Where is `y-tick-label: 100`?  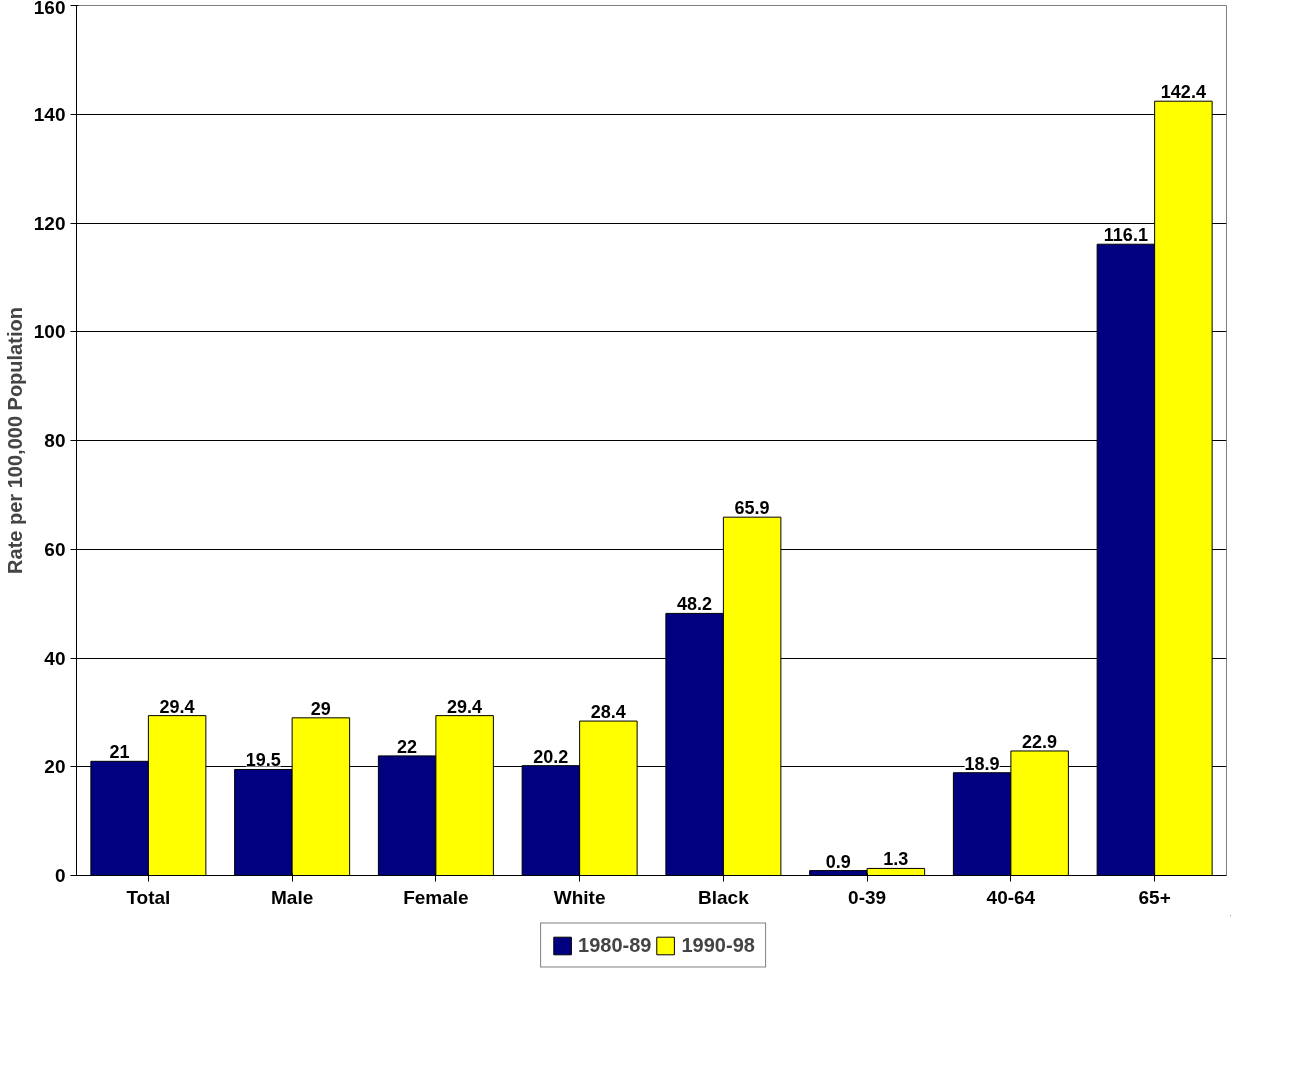 y-tick-label: 100 is located at coordinates (49, 332).